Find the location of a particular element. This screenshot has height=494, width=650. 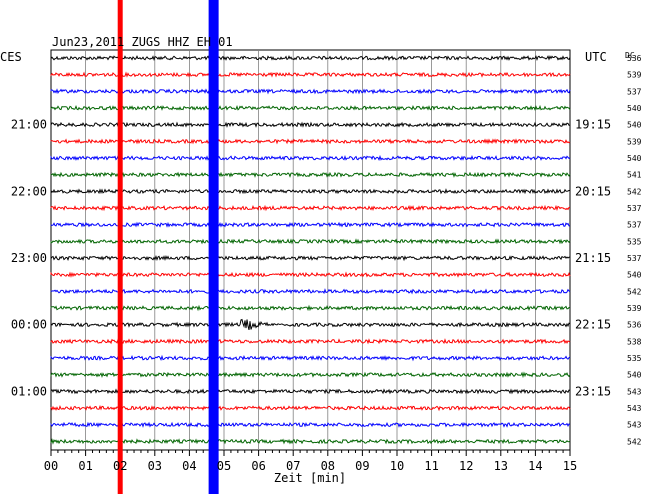

dc-offset-label: 538 is located at coordinates (634, 341).